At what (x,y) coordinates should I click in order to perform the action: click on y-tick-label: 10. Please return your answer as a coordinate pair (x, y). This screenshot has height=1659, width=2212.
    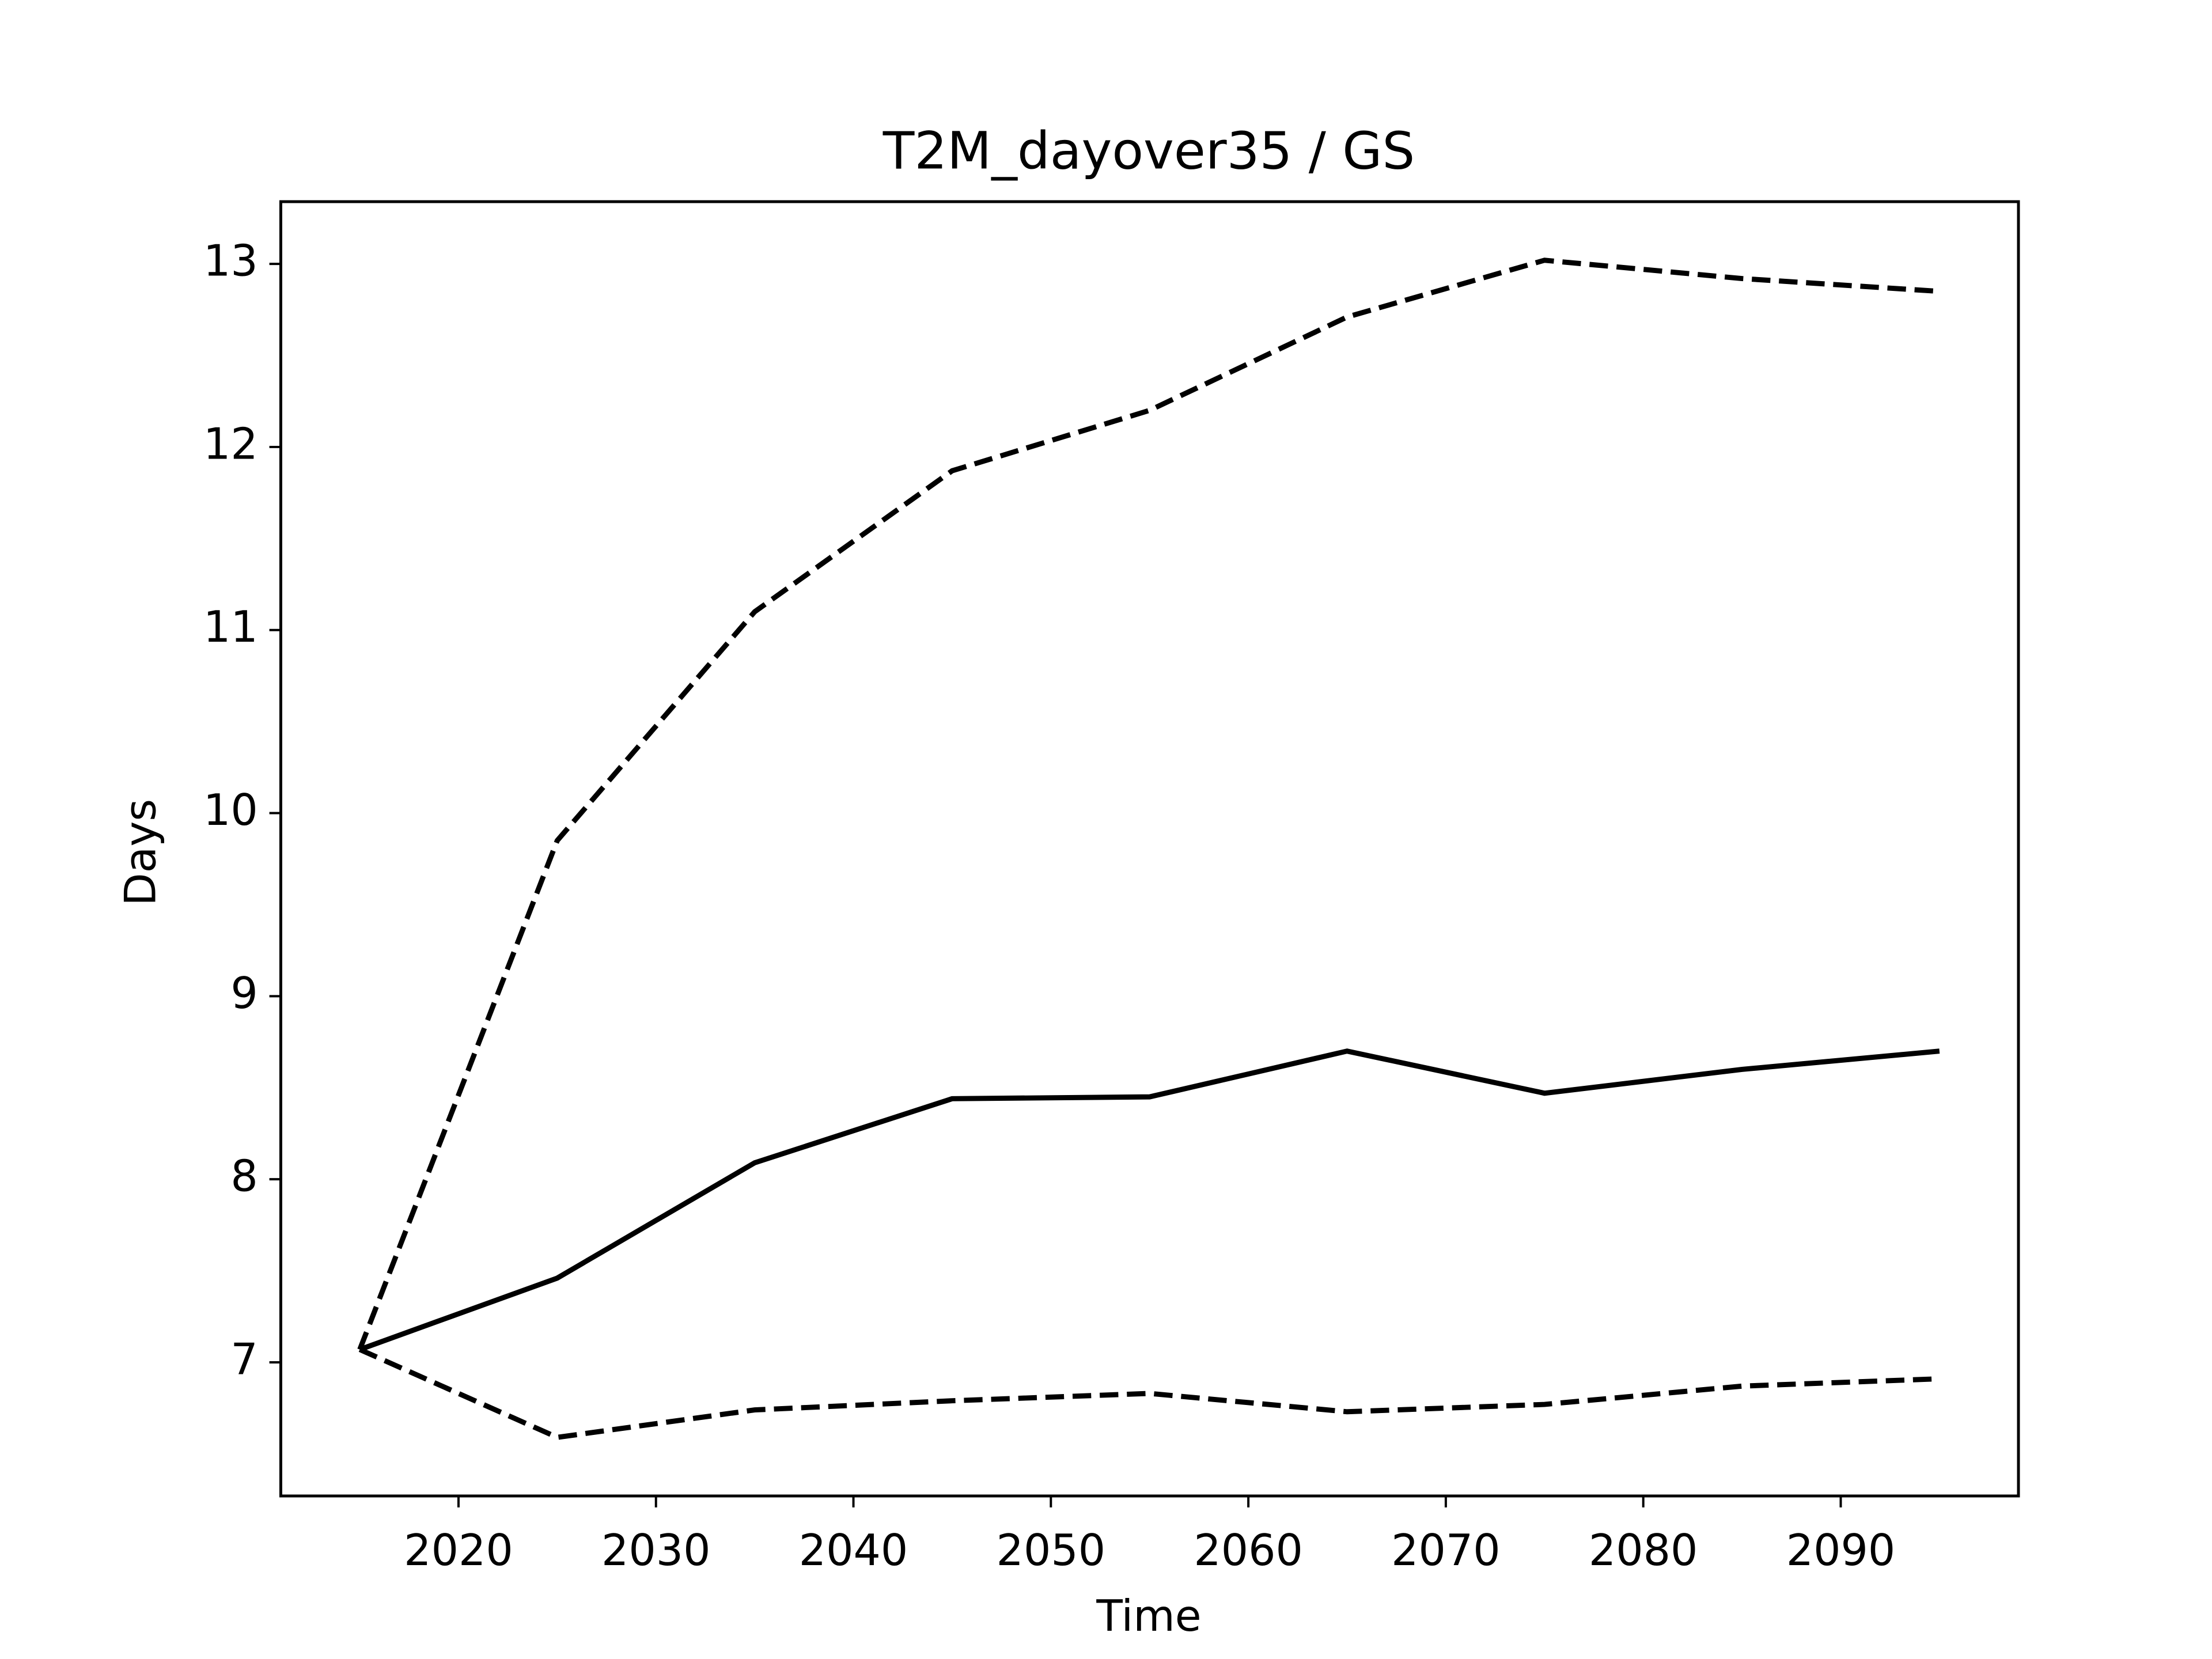
    Looking at the image, I should click on (230, 810).